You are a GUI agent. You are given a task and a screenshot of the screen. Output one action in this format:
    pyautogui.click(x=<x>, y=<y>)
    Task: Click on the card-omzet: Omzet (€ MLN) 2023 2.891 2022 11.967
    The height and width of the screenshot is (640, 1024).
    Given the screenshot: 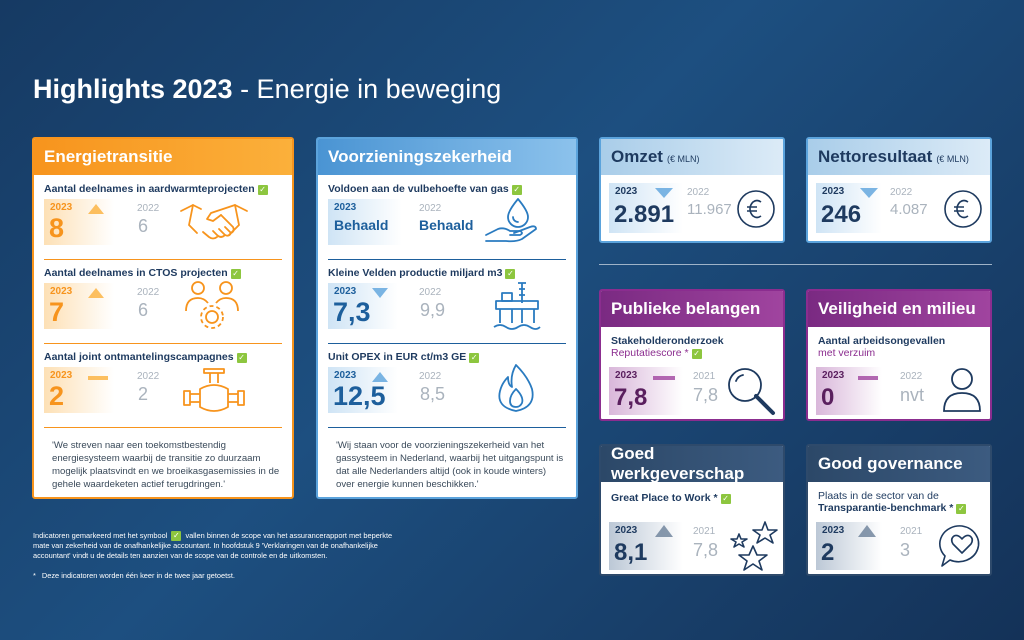 What is the action you would take?
    pyautogui.click(x=692, y=190)
    